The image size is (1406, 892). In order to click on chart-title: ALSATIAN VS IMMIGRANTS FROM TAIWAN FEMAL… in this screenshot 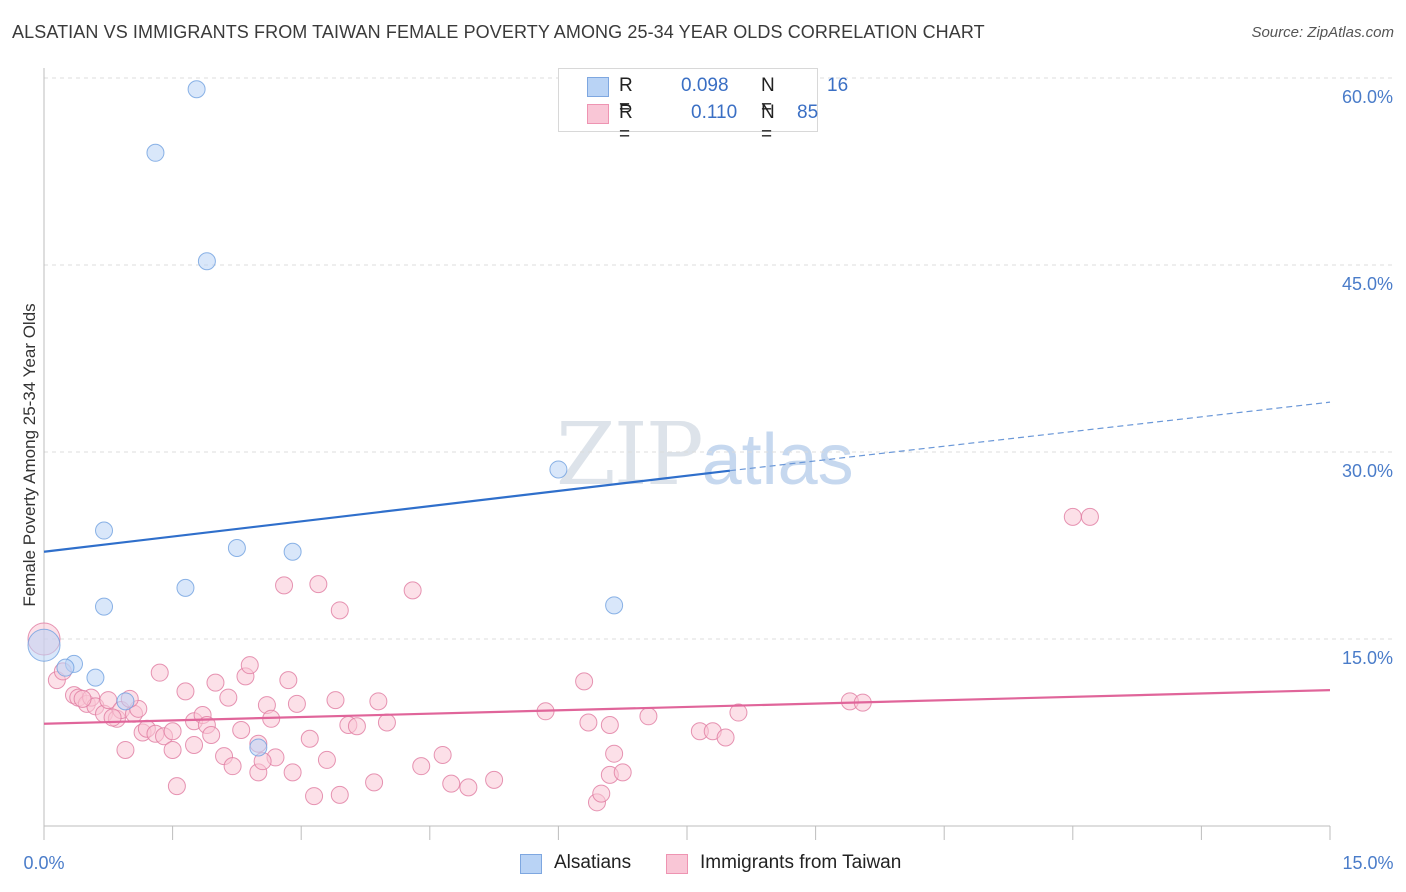, I will do `click(498, 32)`.